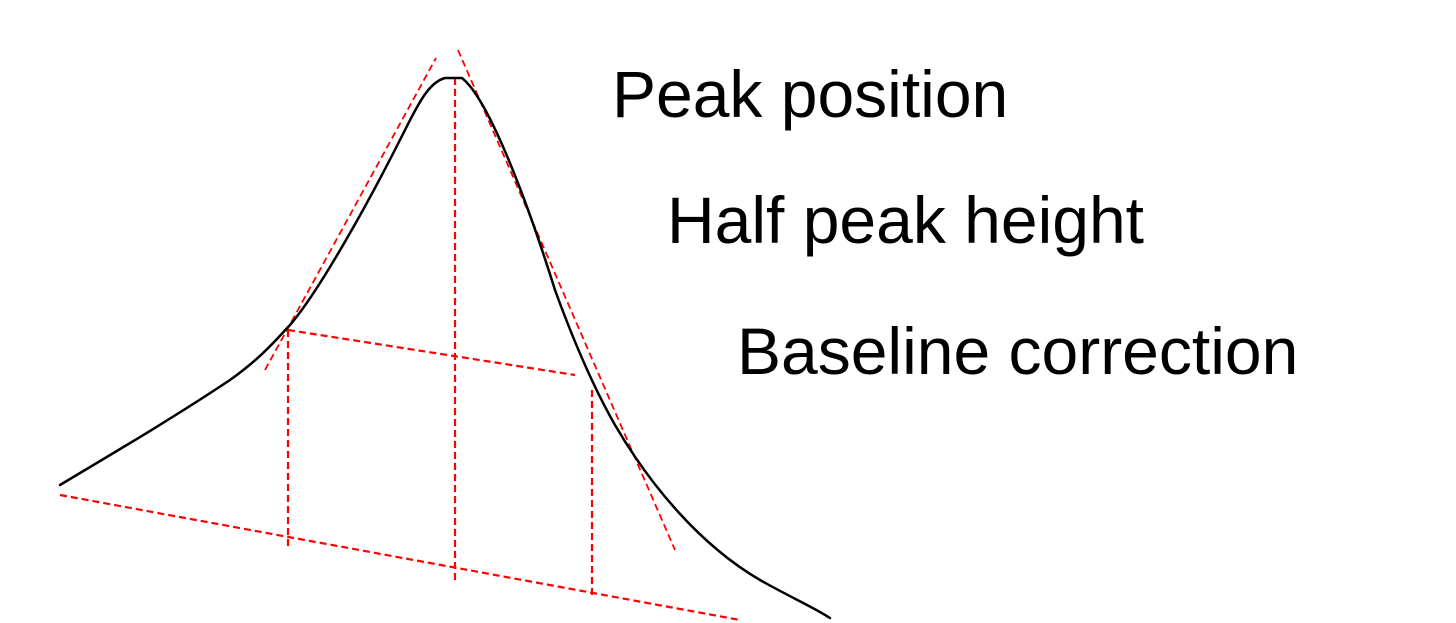  Describe the element at coordinates (400, 557) in the screenshot. I see `baseline-line` at that location.